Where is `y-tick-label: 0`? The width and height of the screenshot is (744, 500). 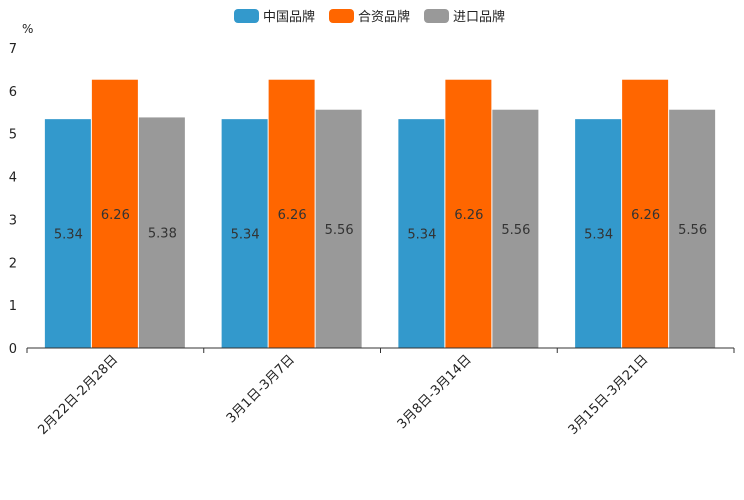
y-tick-label: 0 is located at coordinates (13, 349).